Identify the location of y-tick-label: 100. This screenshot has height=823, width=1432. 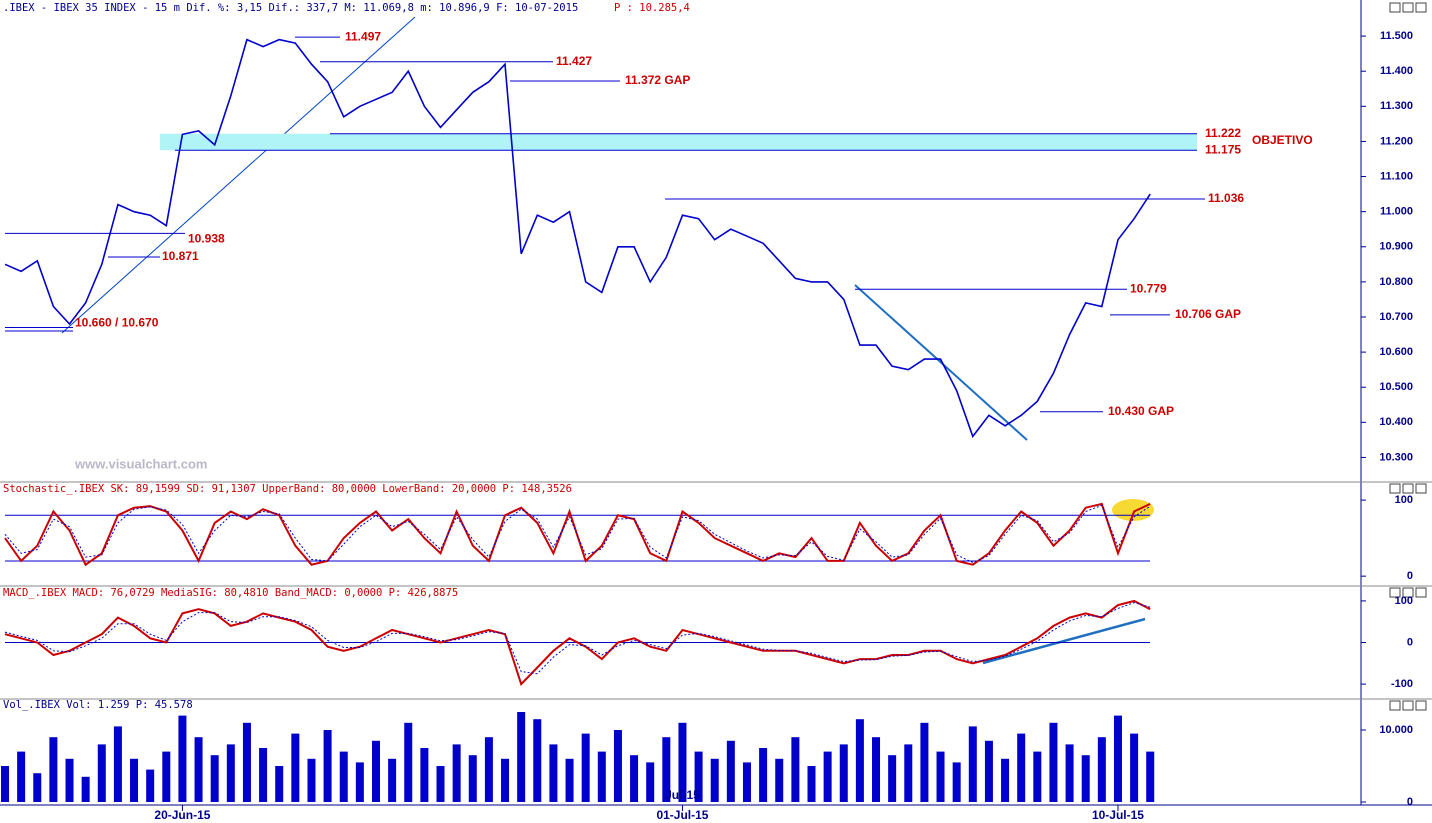
(1404, 601).